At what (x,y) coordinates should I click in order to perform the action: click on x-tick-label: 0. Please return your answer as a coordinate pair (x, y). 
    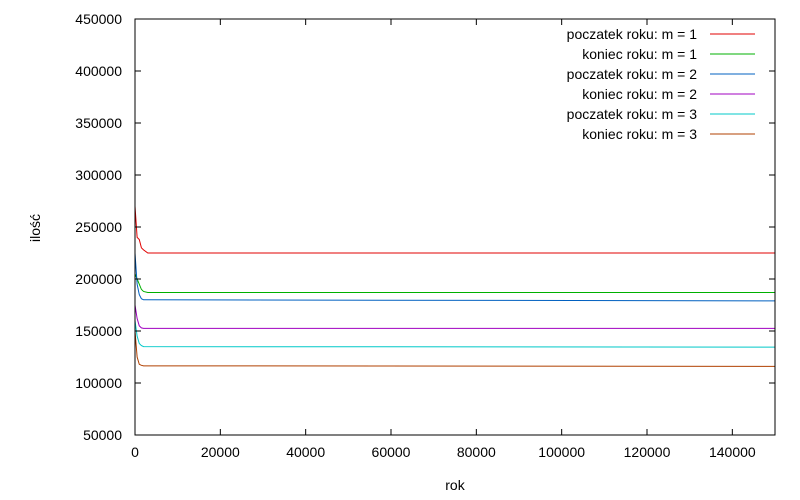
    Looking at the image, I should click on (135, 452).